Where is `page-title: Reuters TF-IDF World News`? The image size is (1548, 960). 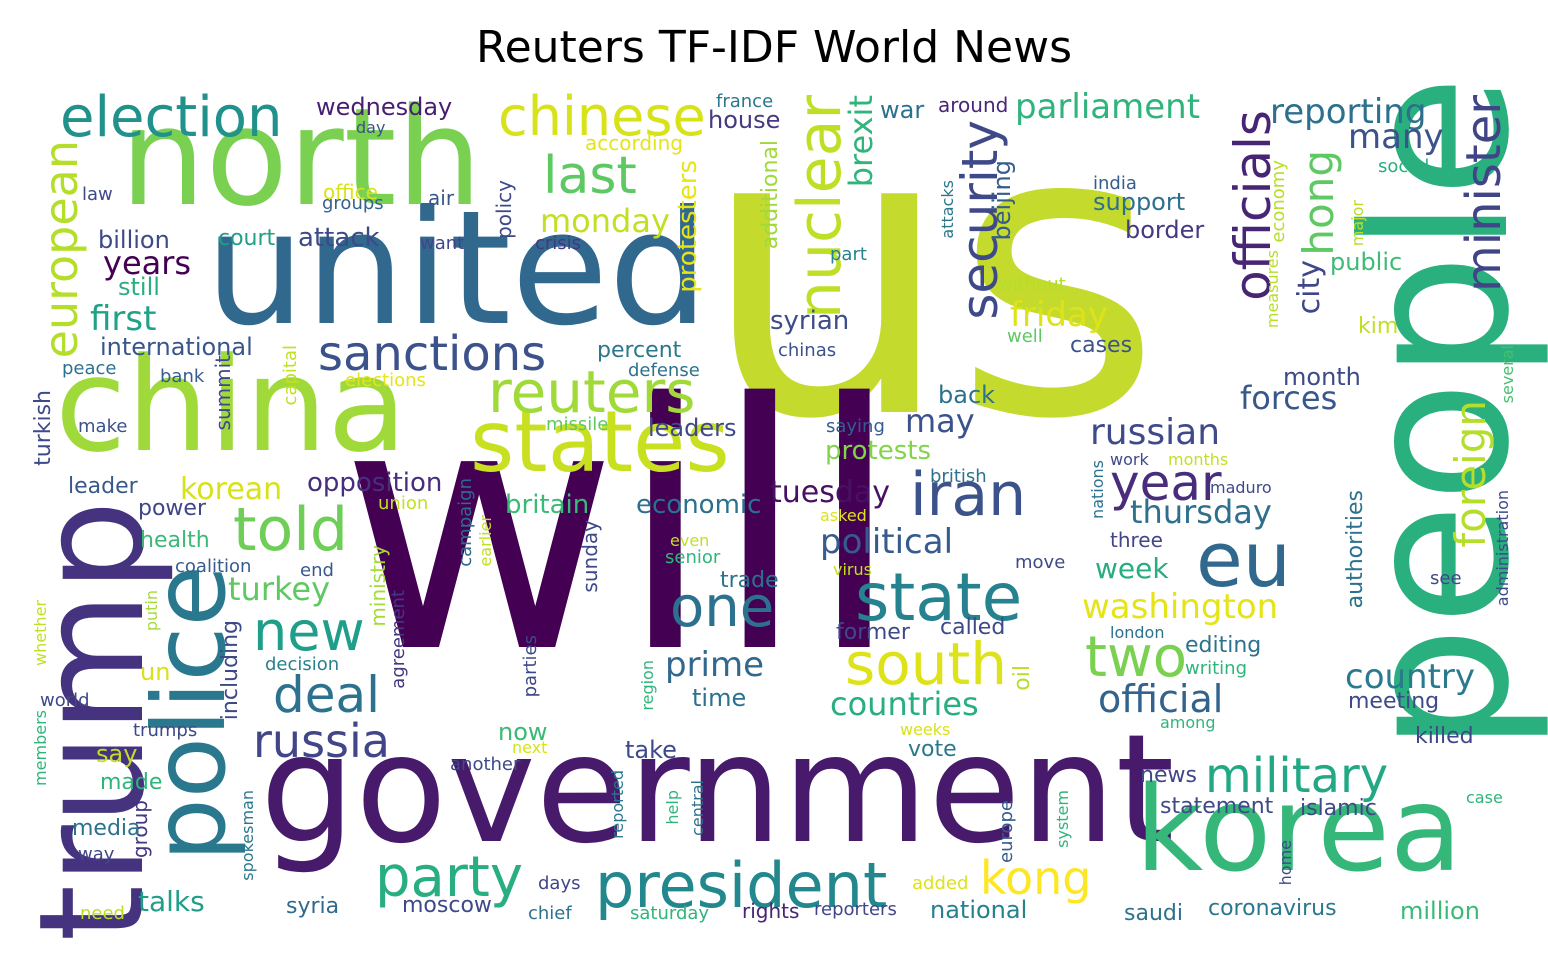 page-title: Reuters TF-IDF World News is located at coordinates (774, 47).